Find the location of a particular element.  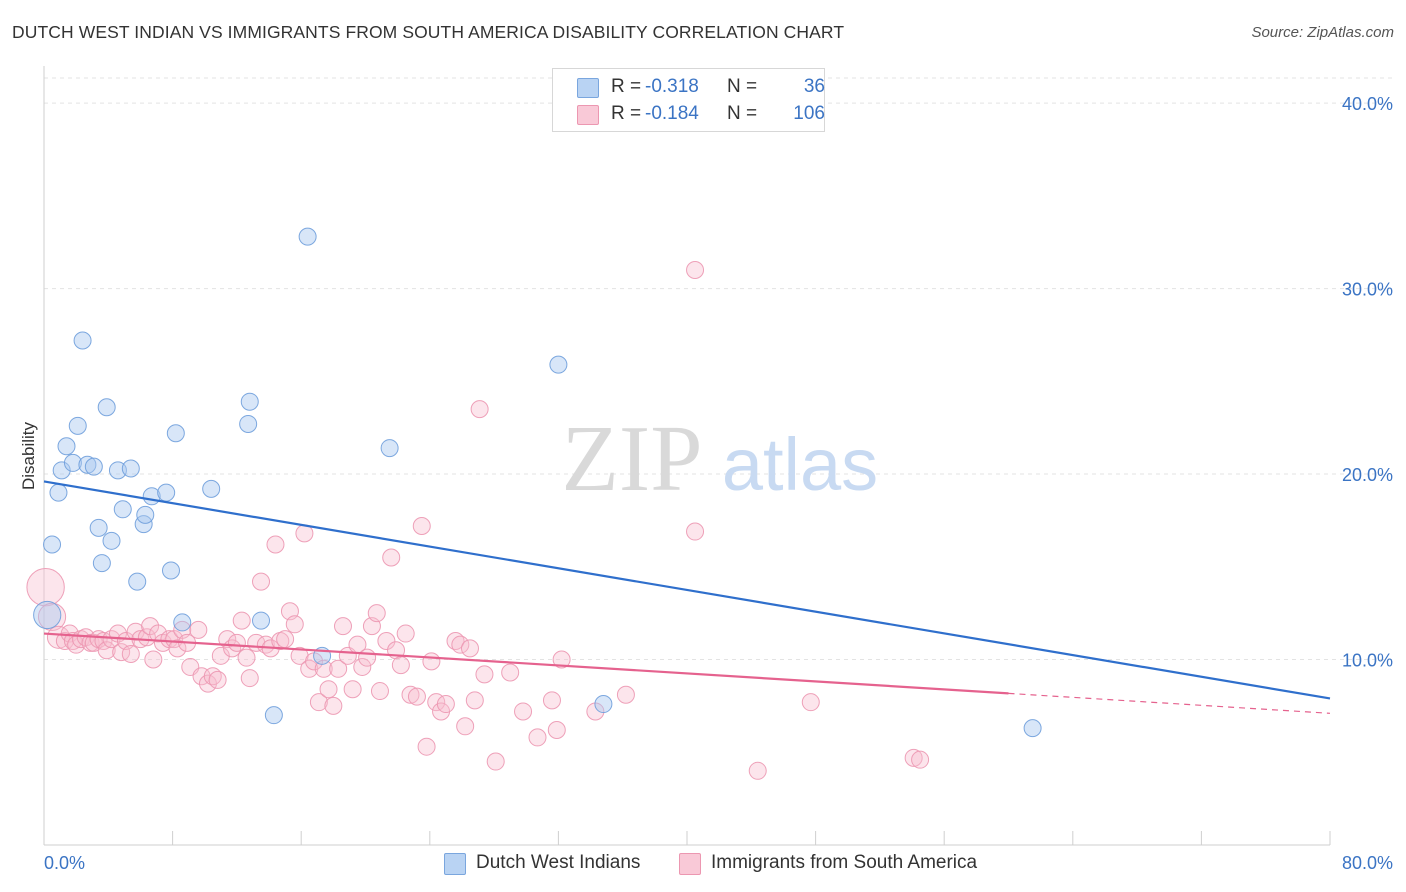

legend-r-value: -0.318 is located at coordinates (672, 86).